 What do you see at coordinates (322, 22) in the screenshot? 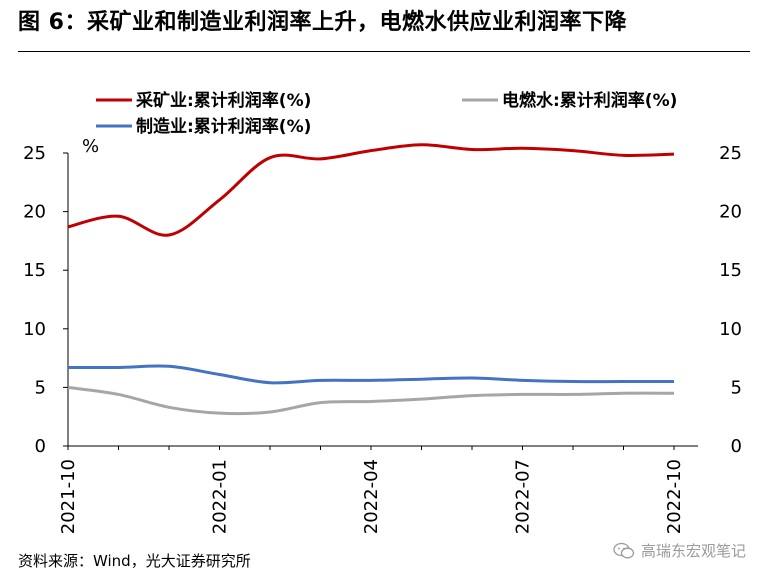
I see `figure-title: 图 6：采矿业和制造业利润率上升，电燃水供应业利润率下降` at bounding box center [322, 22].